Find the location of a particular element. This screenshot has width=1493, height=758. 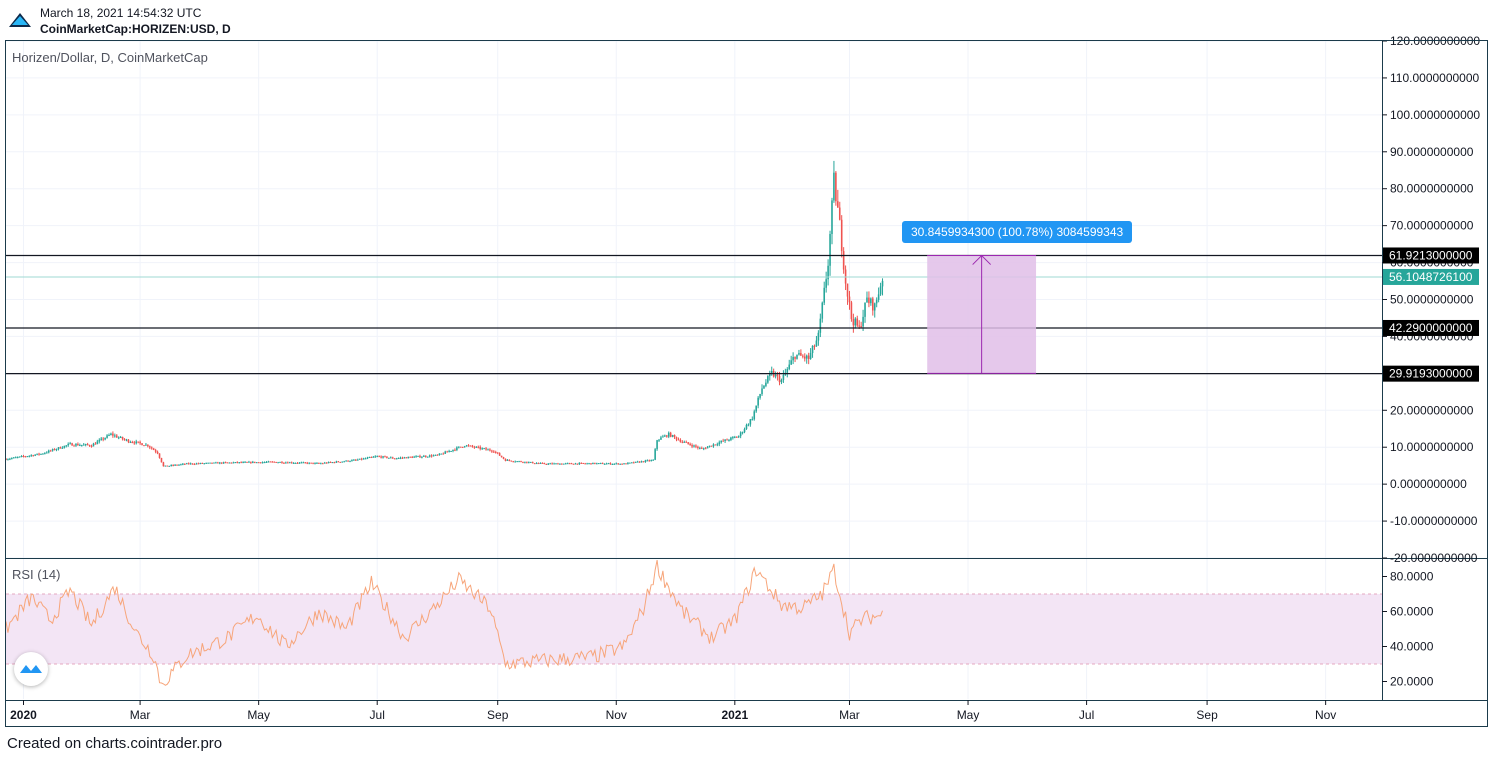

level-tag-bg is located at coordinates (1431, 255).